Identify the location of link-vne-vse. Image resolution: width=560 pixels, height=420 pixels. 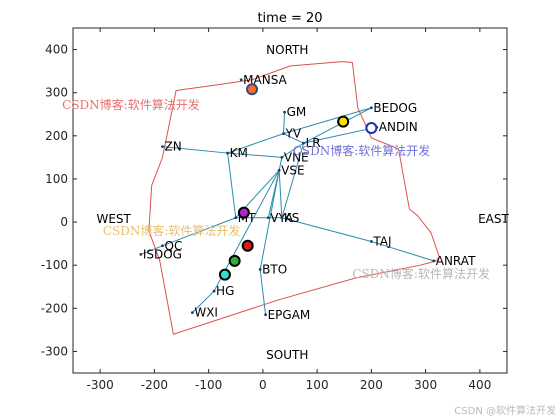
(280, 164).